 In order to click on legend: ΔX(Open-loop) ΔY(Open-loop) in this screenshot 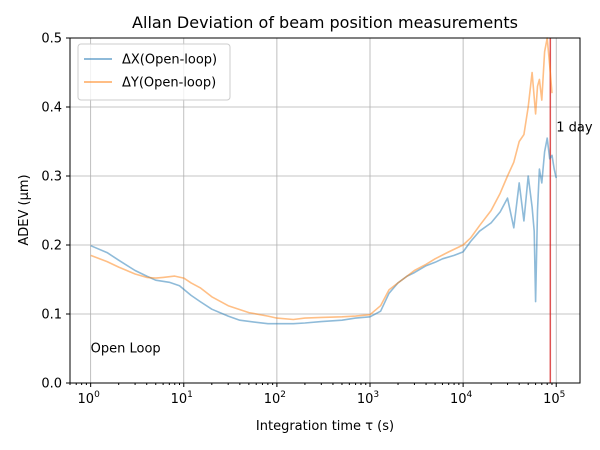, I will do `click(154, 72)`.